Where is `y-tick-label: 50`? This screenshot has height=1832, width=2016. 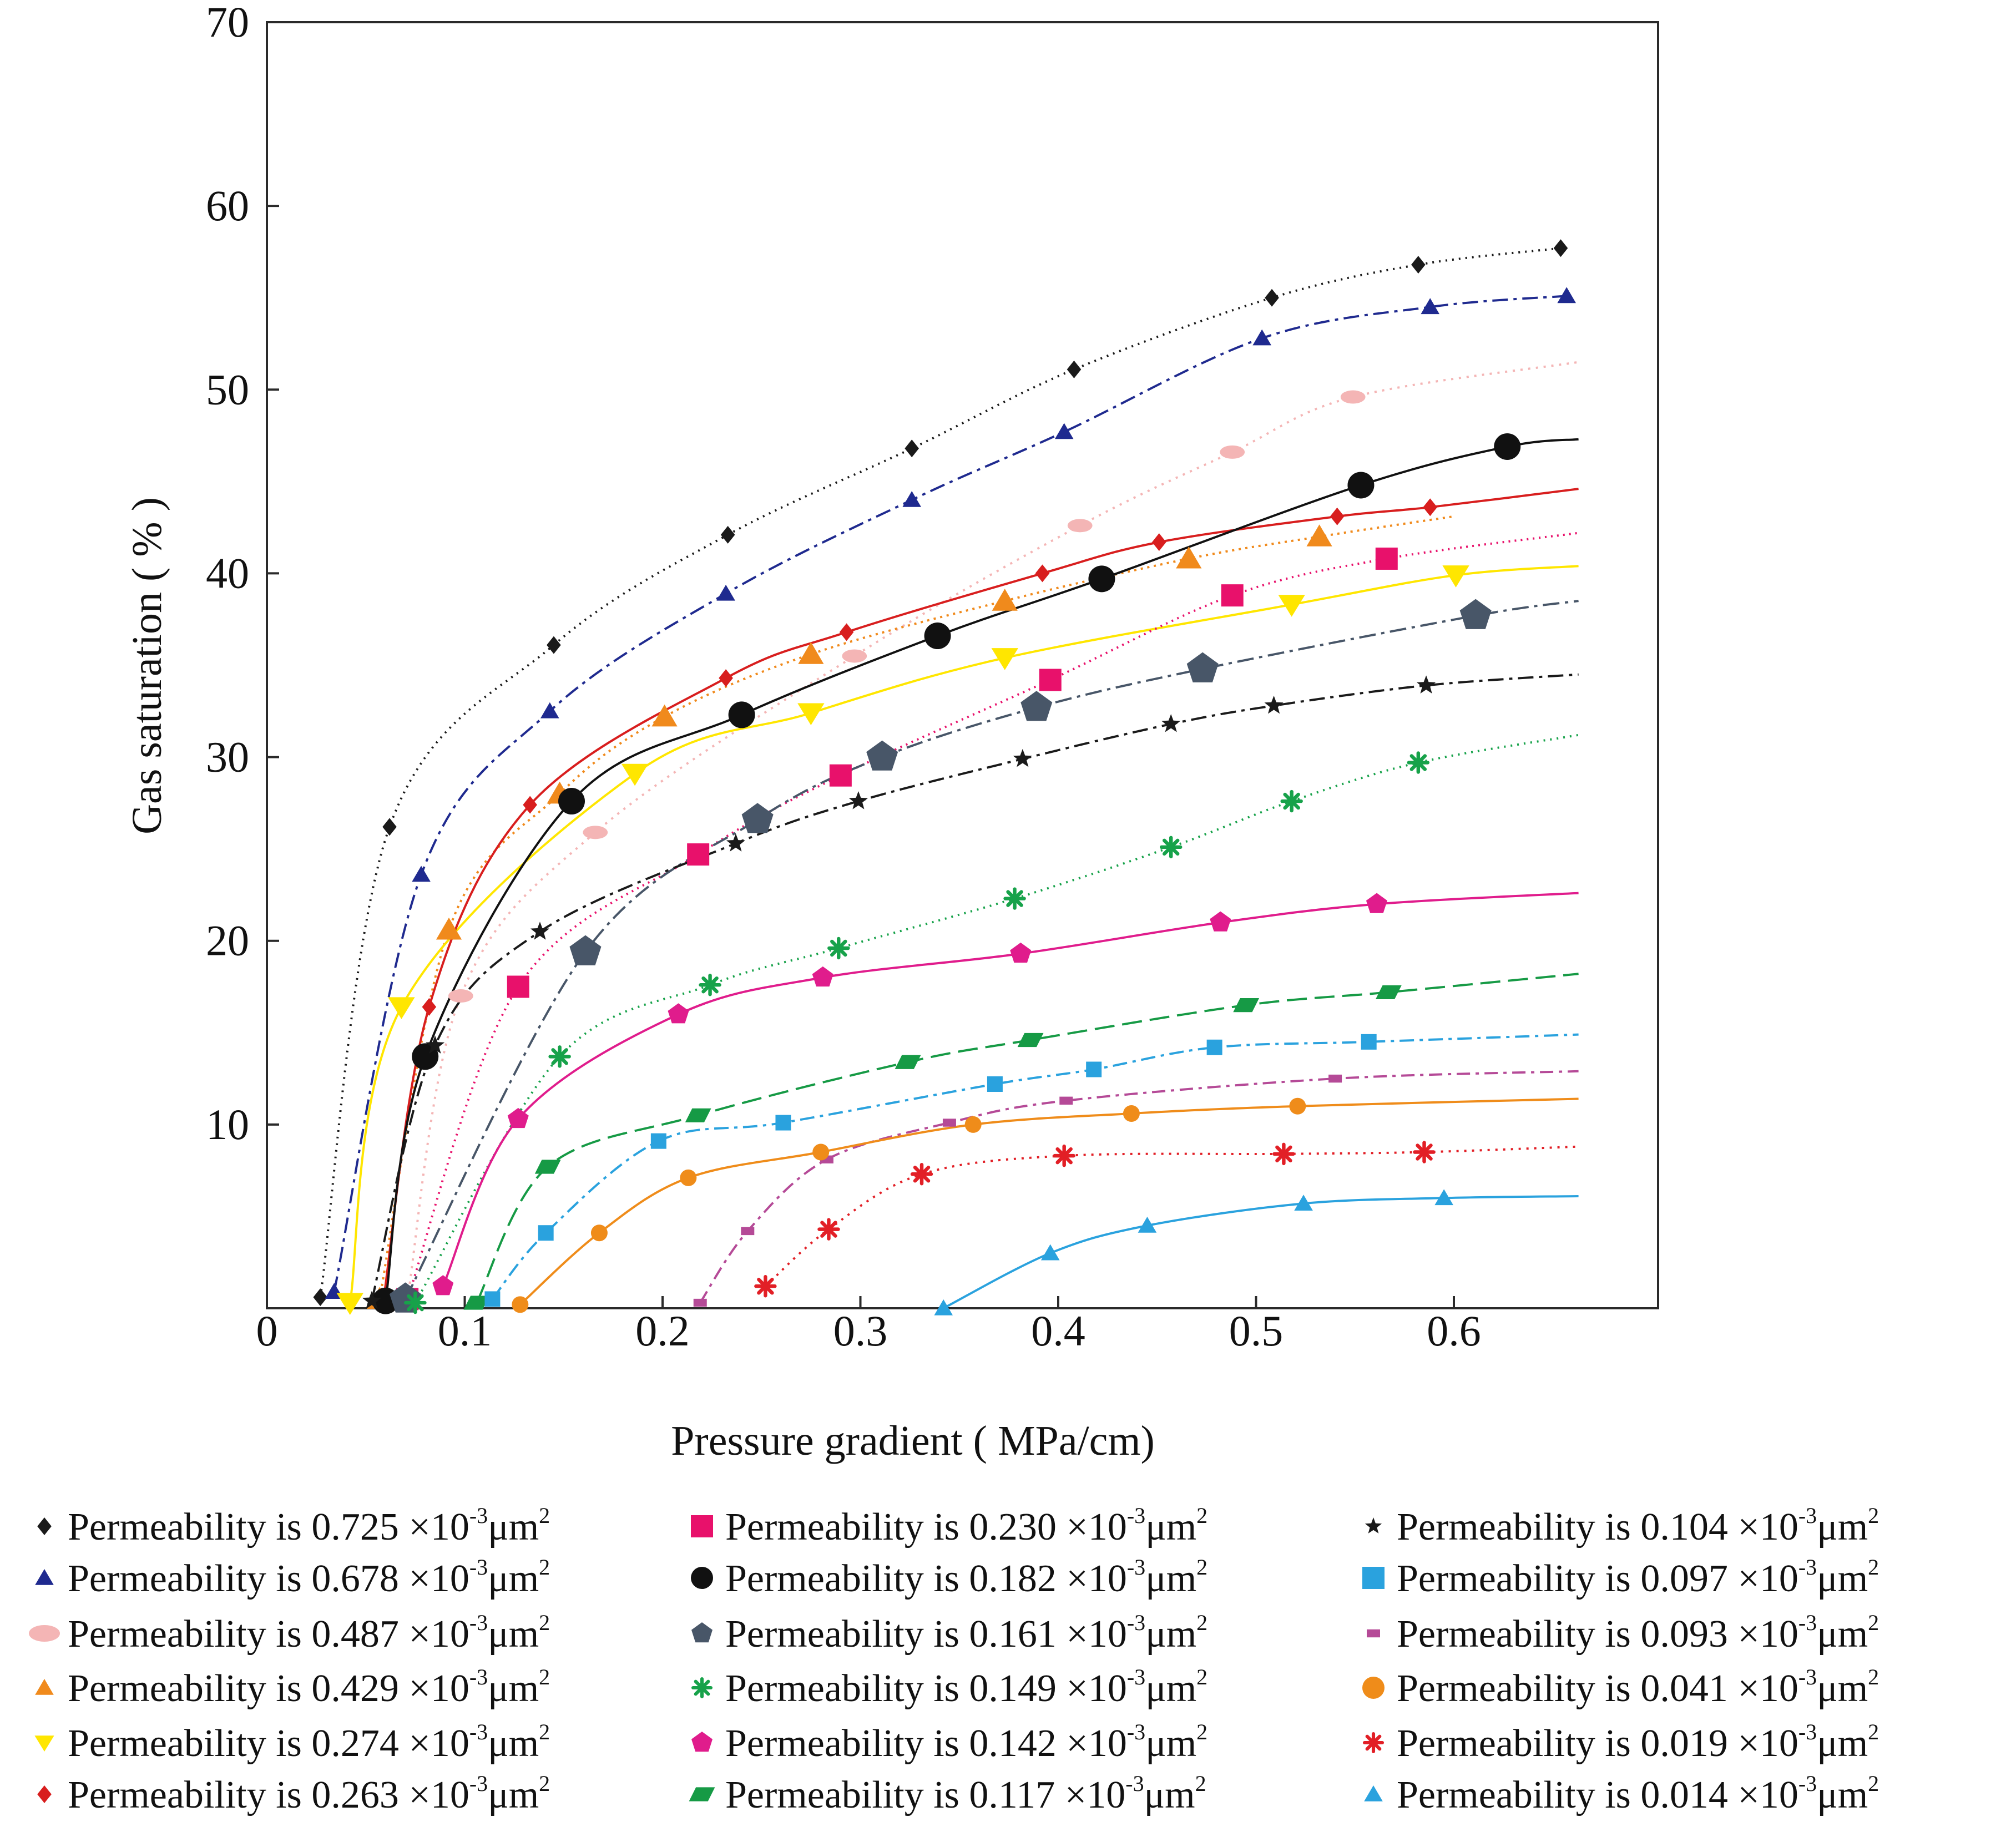
y-tick-label: 50 is located at coordinates (227, 389).